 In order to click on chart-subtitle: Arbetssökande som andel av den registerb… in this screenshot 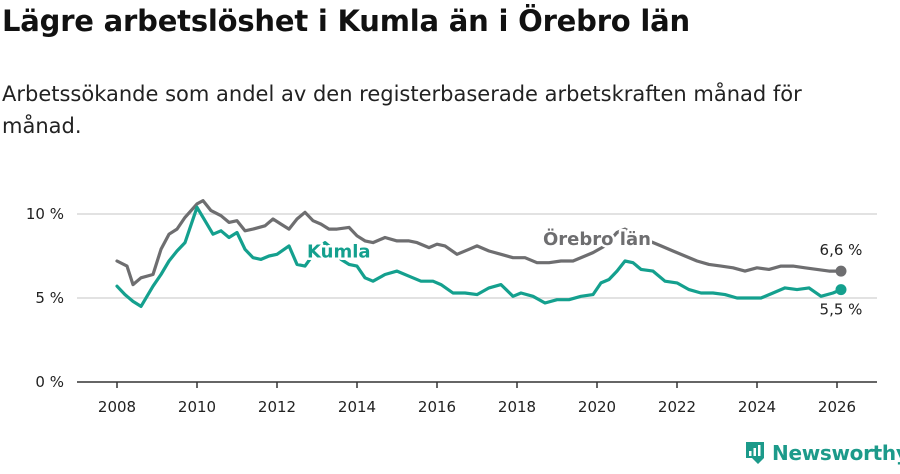, I will do `click(402, 110)`.